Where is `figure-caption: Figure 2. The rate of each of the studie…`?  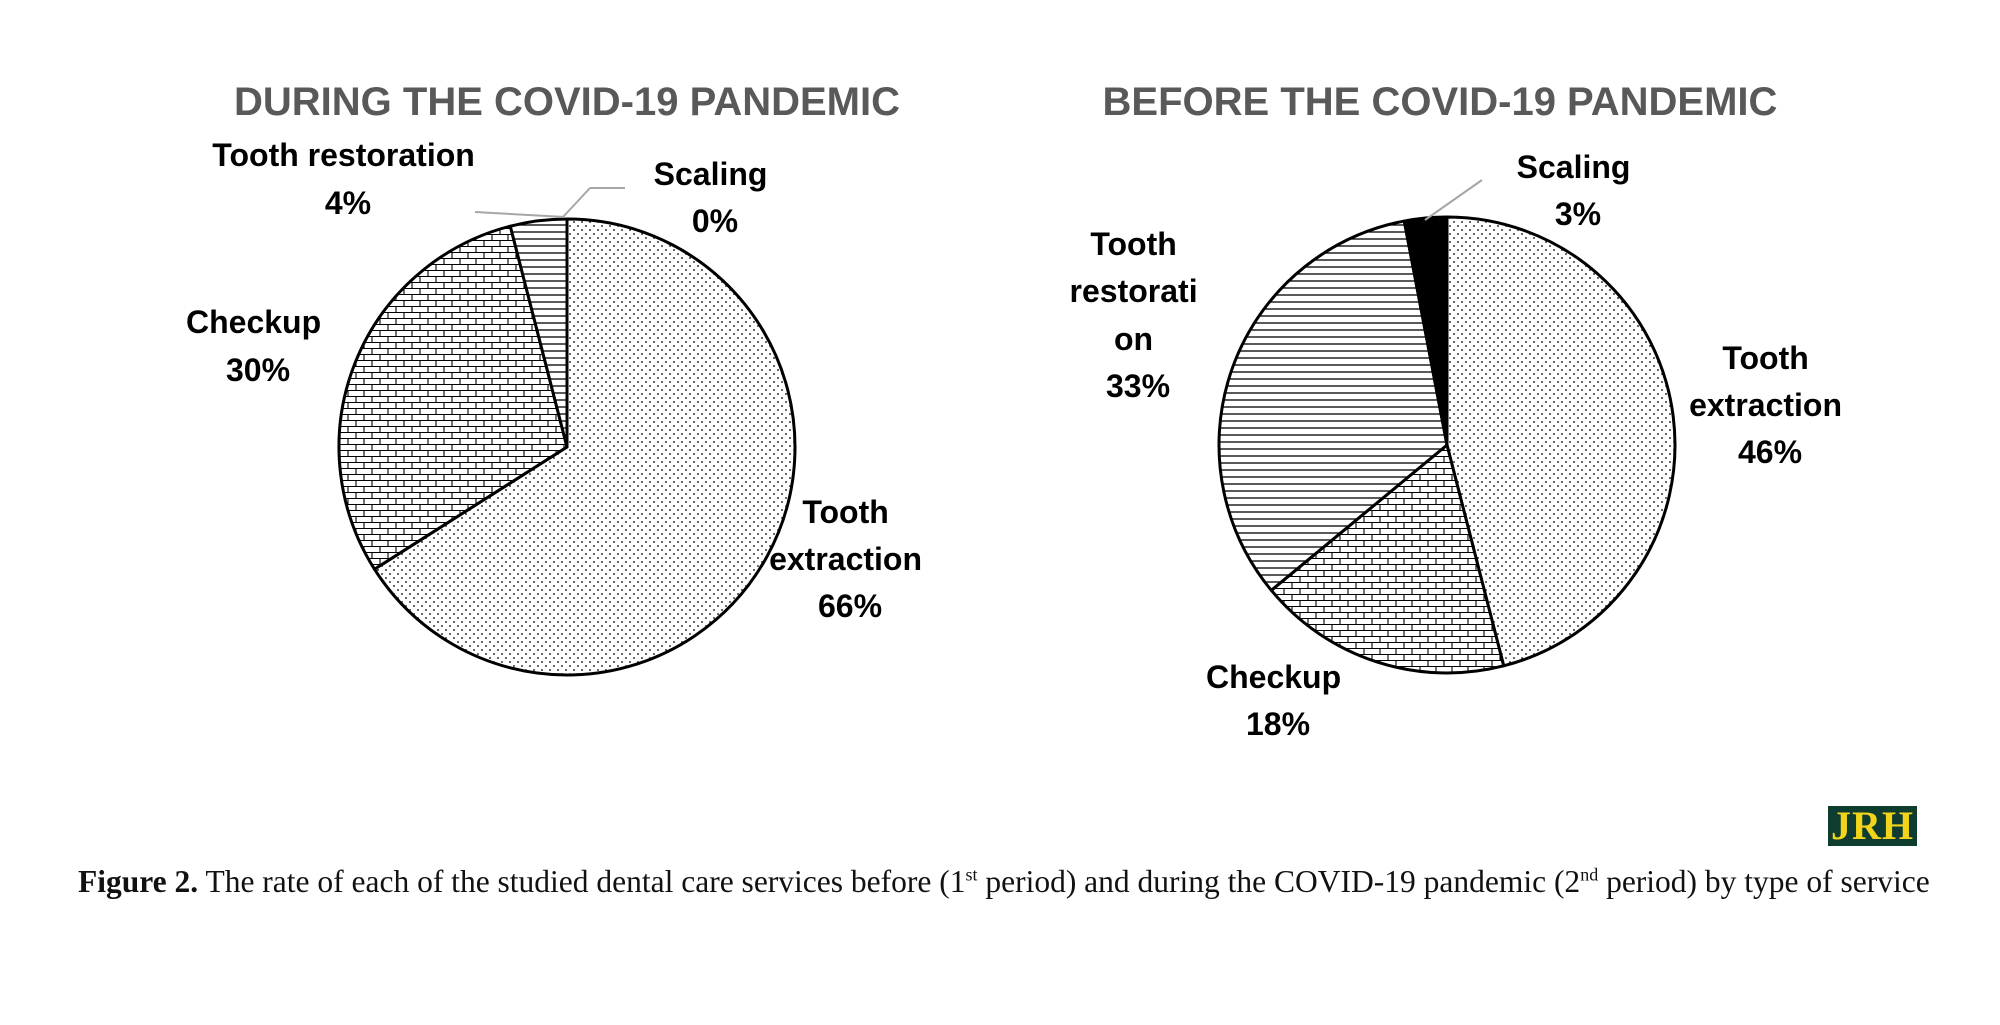
figure-caption: Figure 2. The rate of each of the studie… is located at coordinates (1018, 882).